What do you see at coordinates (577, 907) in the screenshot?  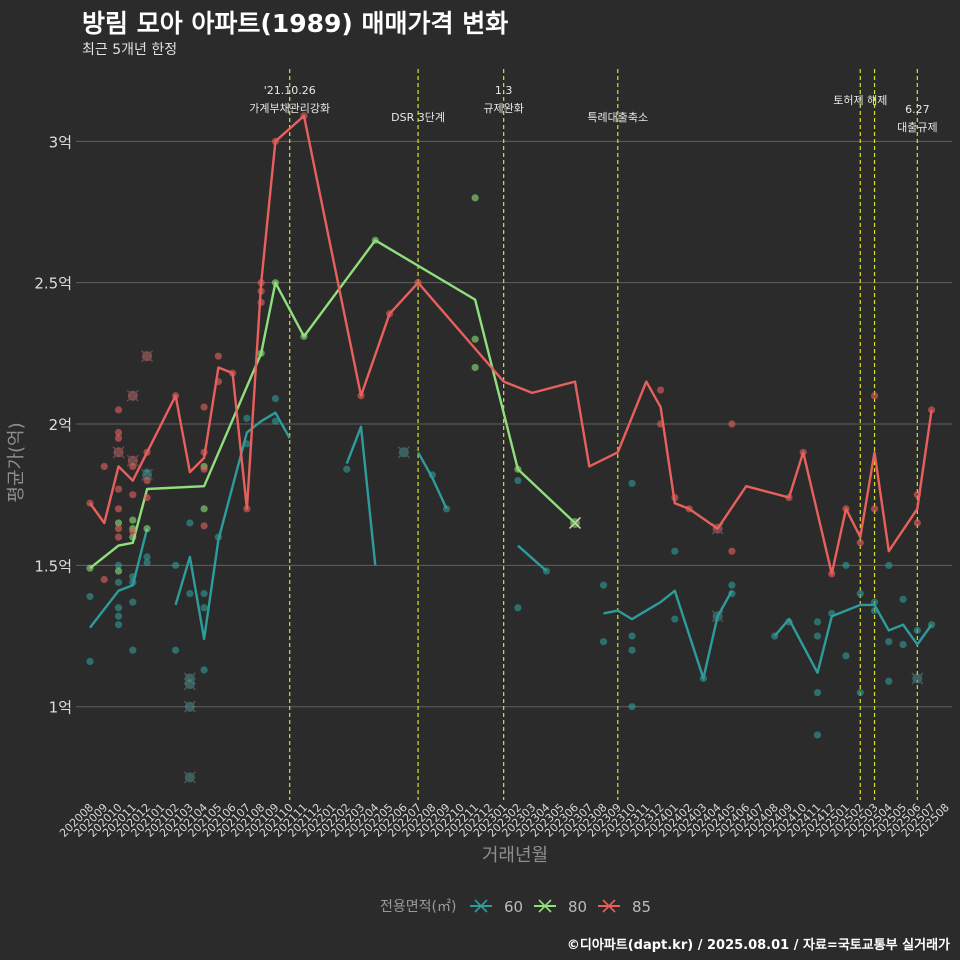 I see `legend-label: 80` at bounding box center [577, 907].